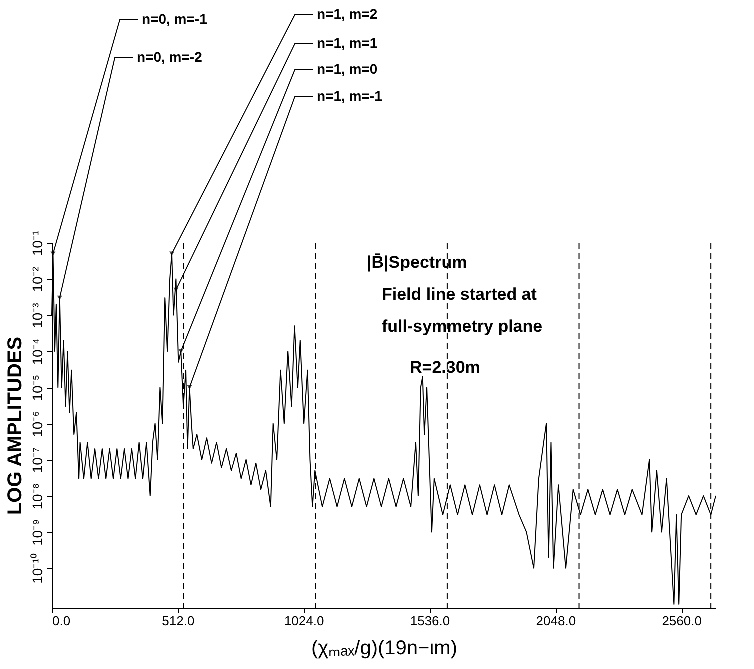  Describe the element at coordinates (38, 388) in the screenshot. I see `y-tick-label: 10⁻⁵` at that location.